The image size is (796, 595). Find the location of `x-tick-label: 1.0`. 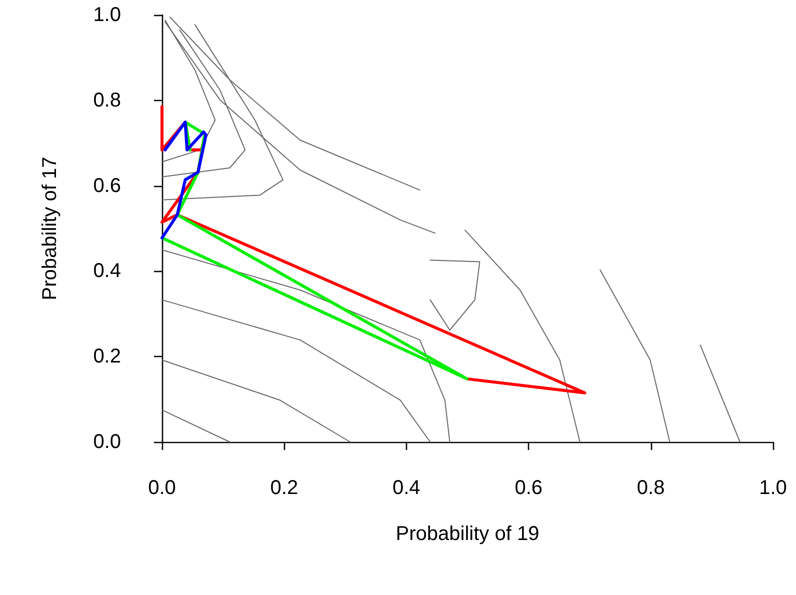

x-tick-label: 1.0 is located at coordinates (773, 488).